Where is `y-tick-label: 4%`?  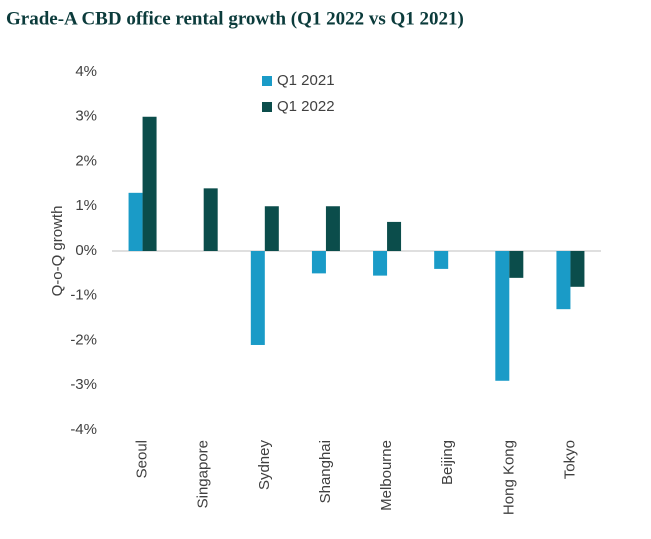 y-tick-label: 4% is located at coordinates (86, 71).